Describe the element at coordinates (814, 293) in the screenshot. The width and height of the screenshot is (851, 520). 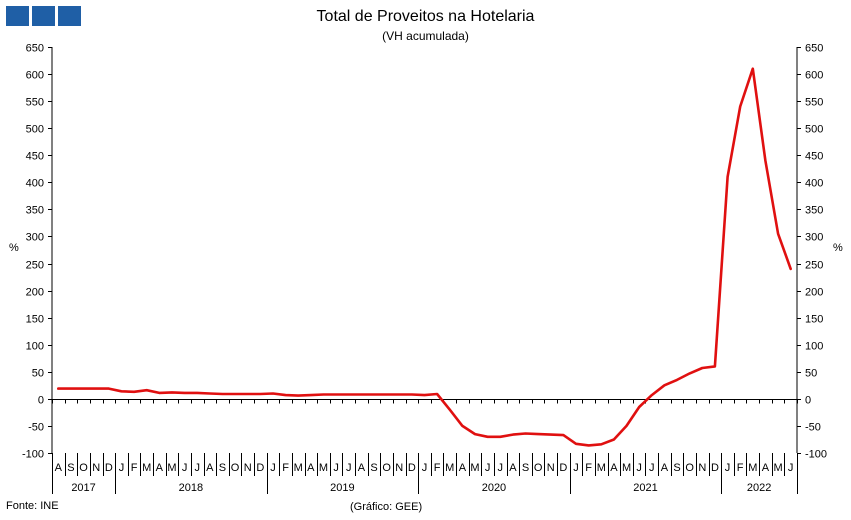
I see `y-tick-label-right: 200` at that location.